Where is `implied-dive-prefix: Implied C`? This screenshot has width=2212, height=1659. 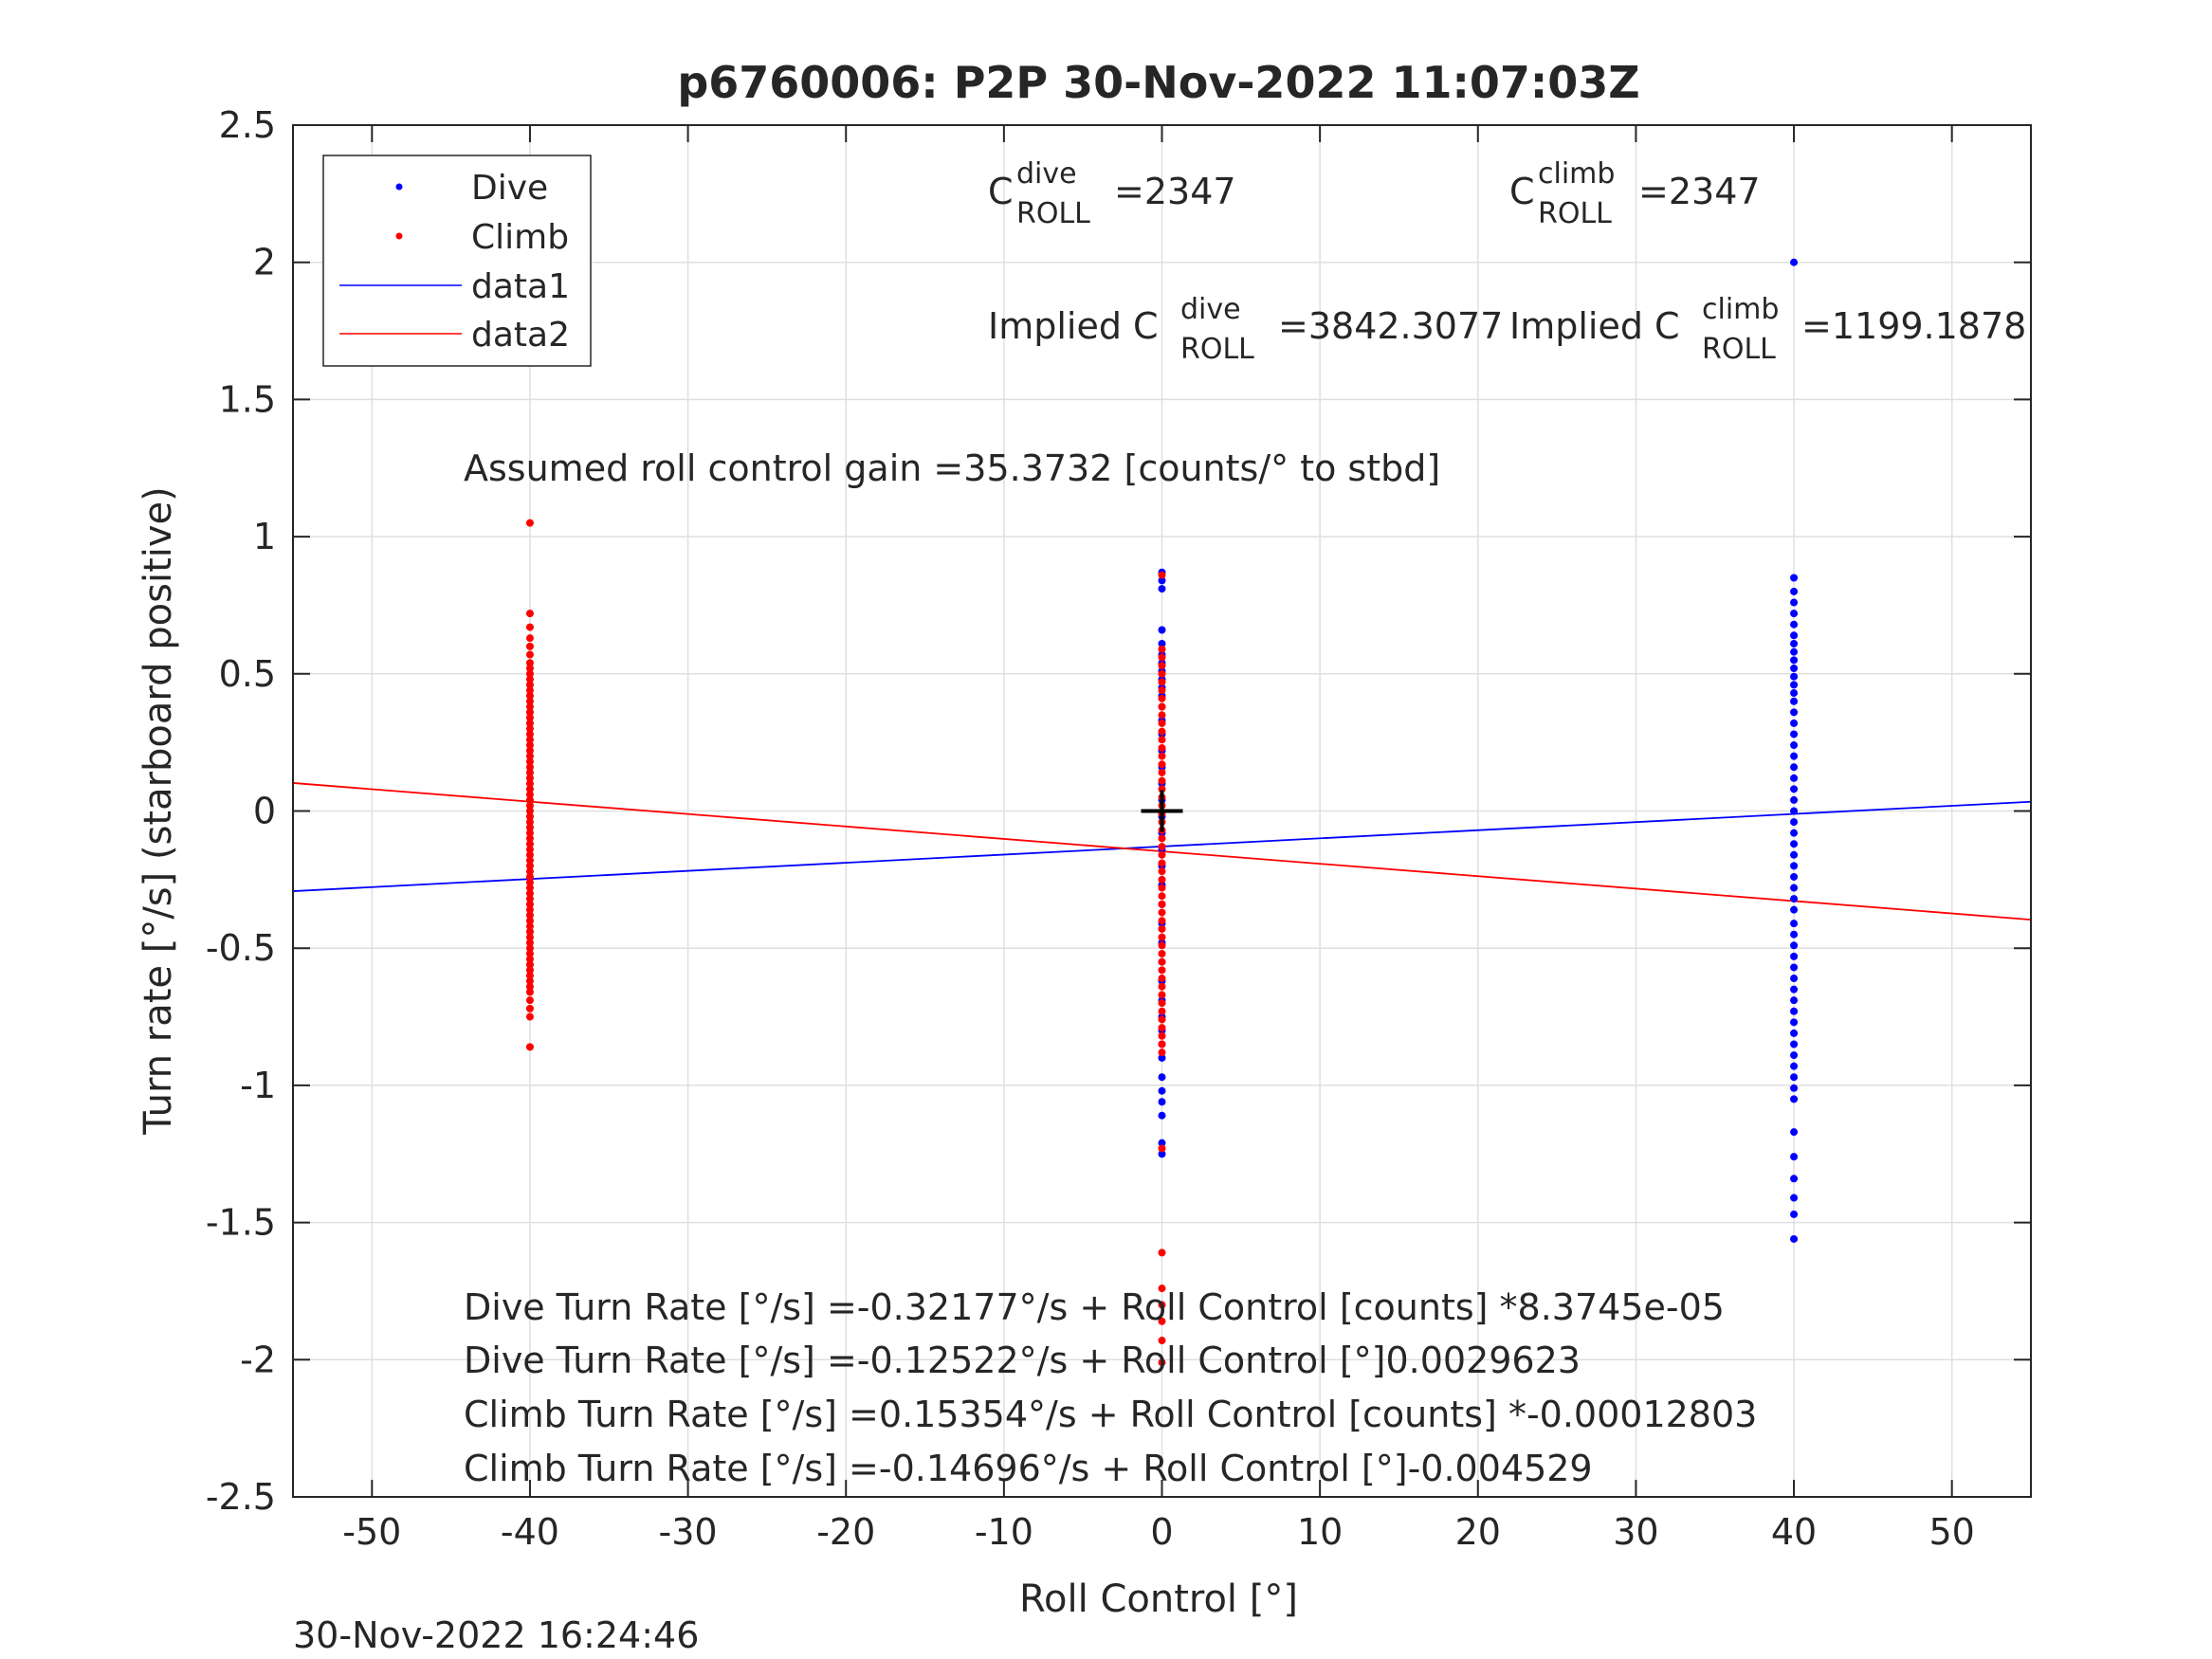
implied-dive-prefix: Implied C is located at coordinates (1073, 326).